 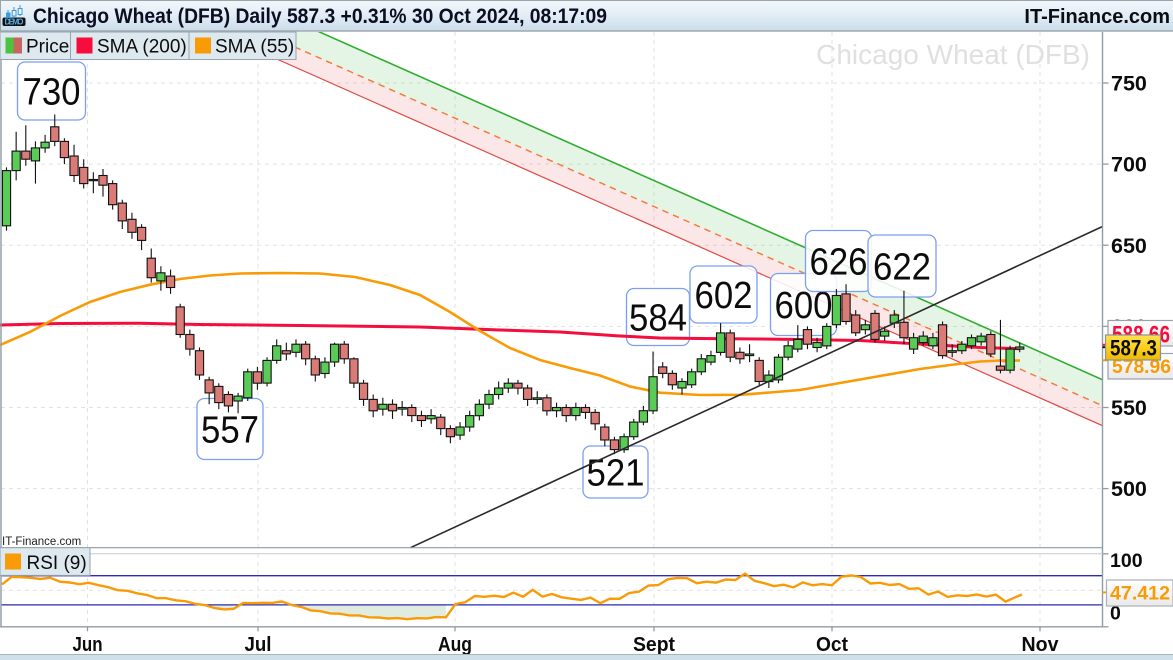 What do you see at coordinates (724, 296) in the screenshot?
I see `svg-text: 602` at bounding box center [724, 296].